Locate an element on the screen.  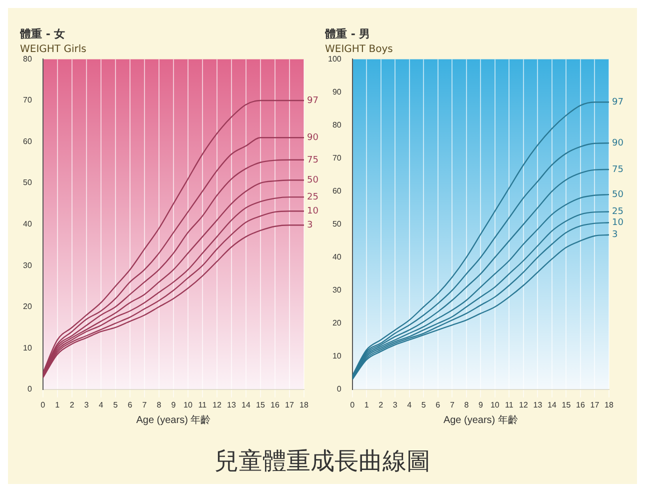
y-tick-label: 90 is located at coordinates (337, 91).